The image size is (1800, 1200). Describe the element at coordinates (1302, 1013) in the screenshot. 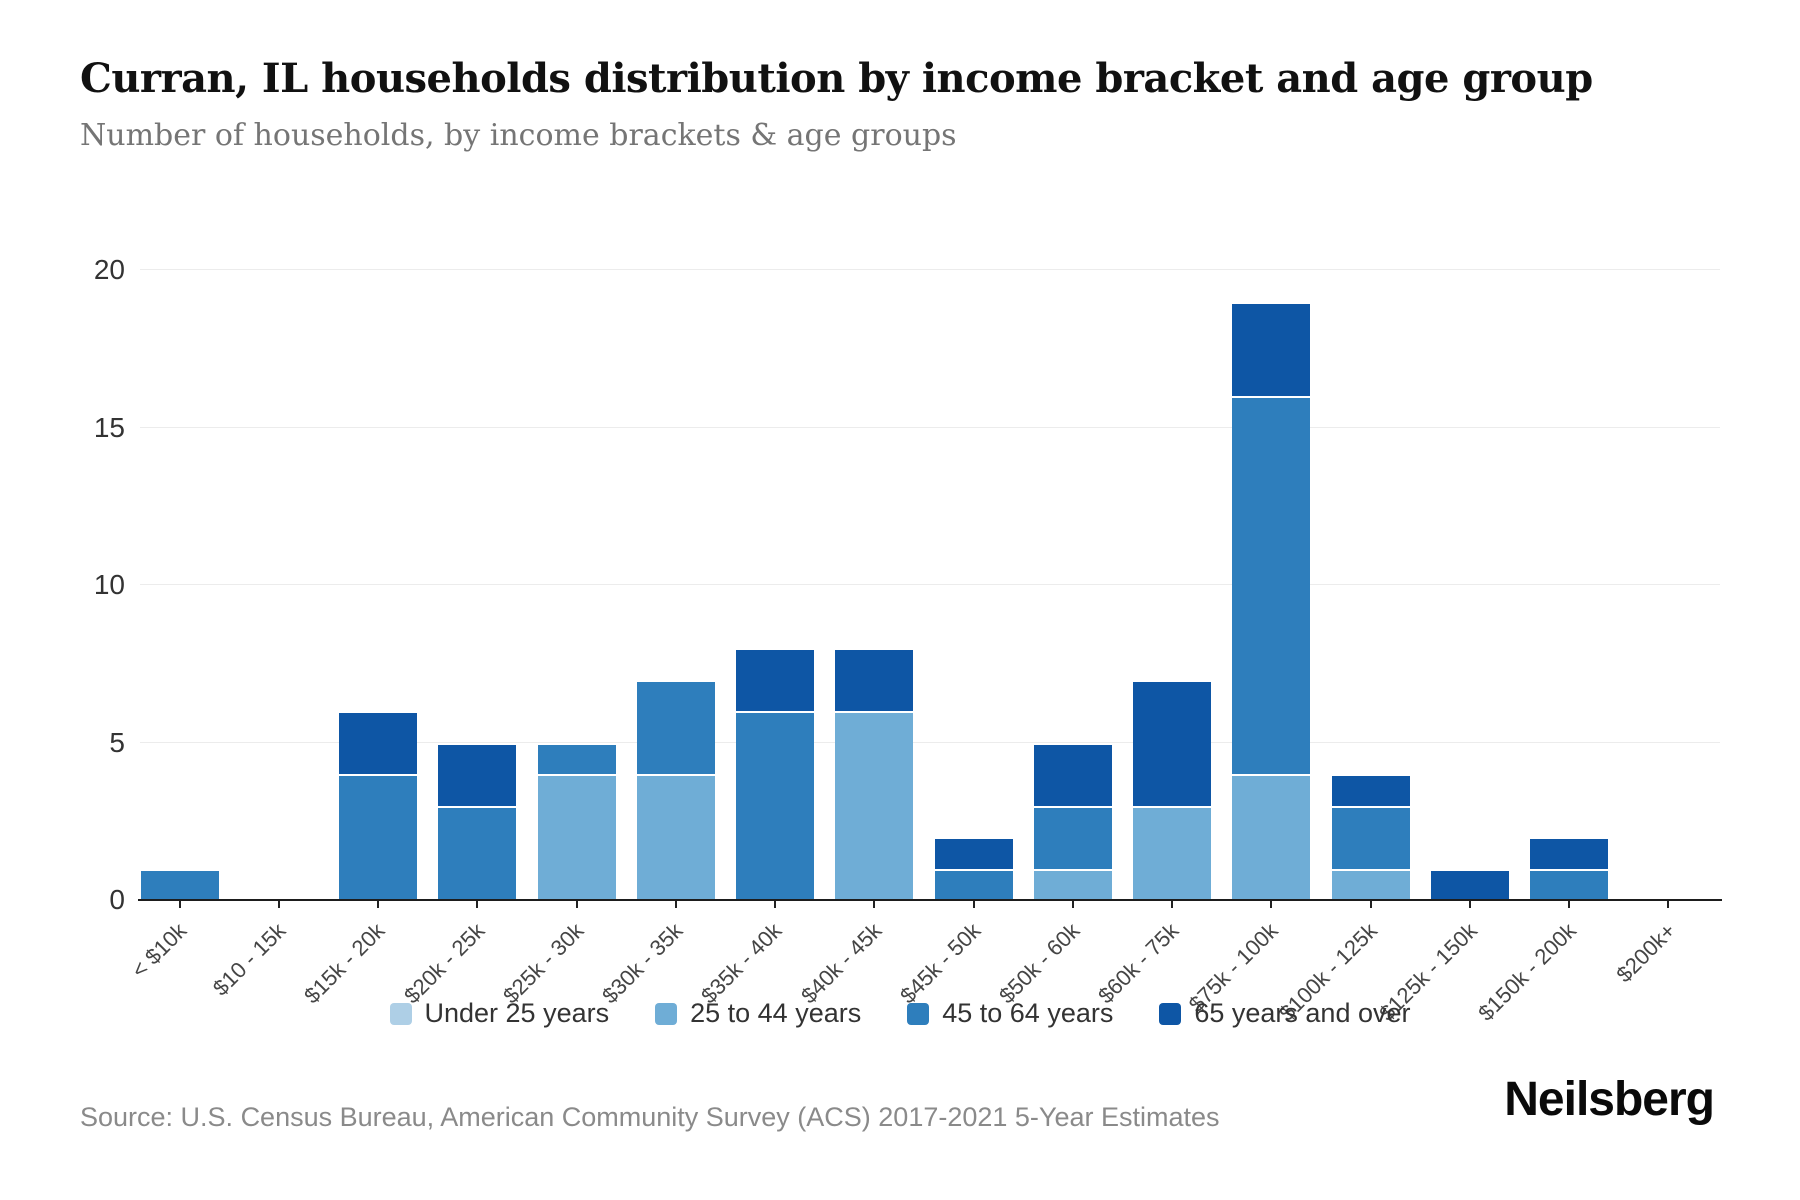

I see `legend-label: 65 years and over` at that location.